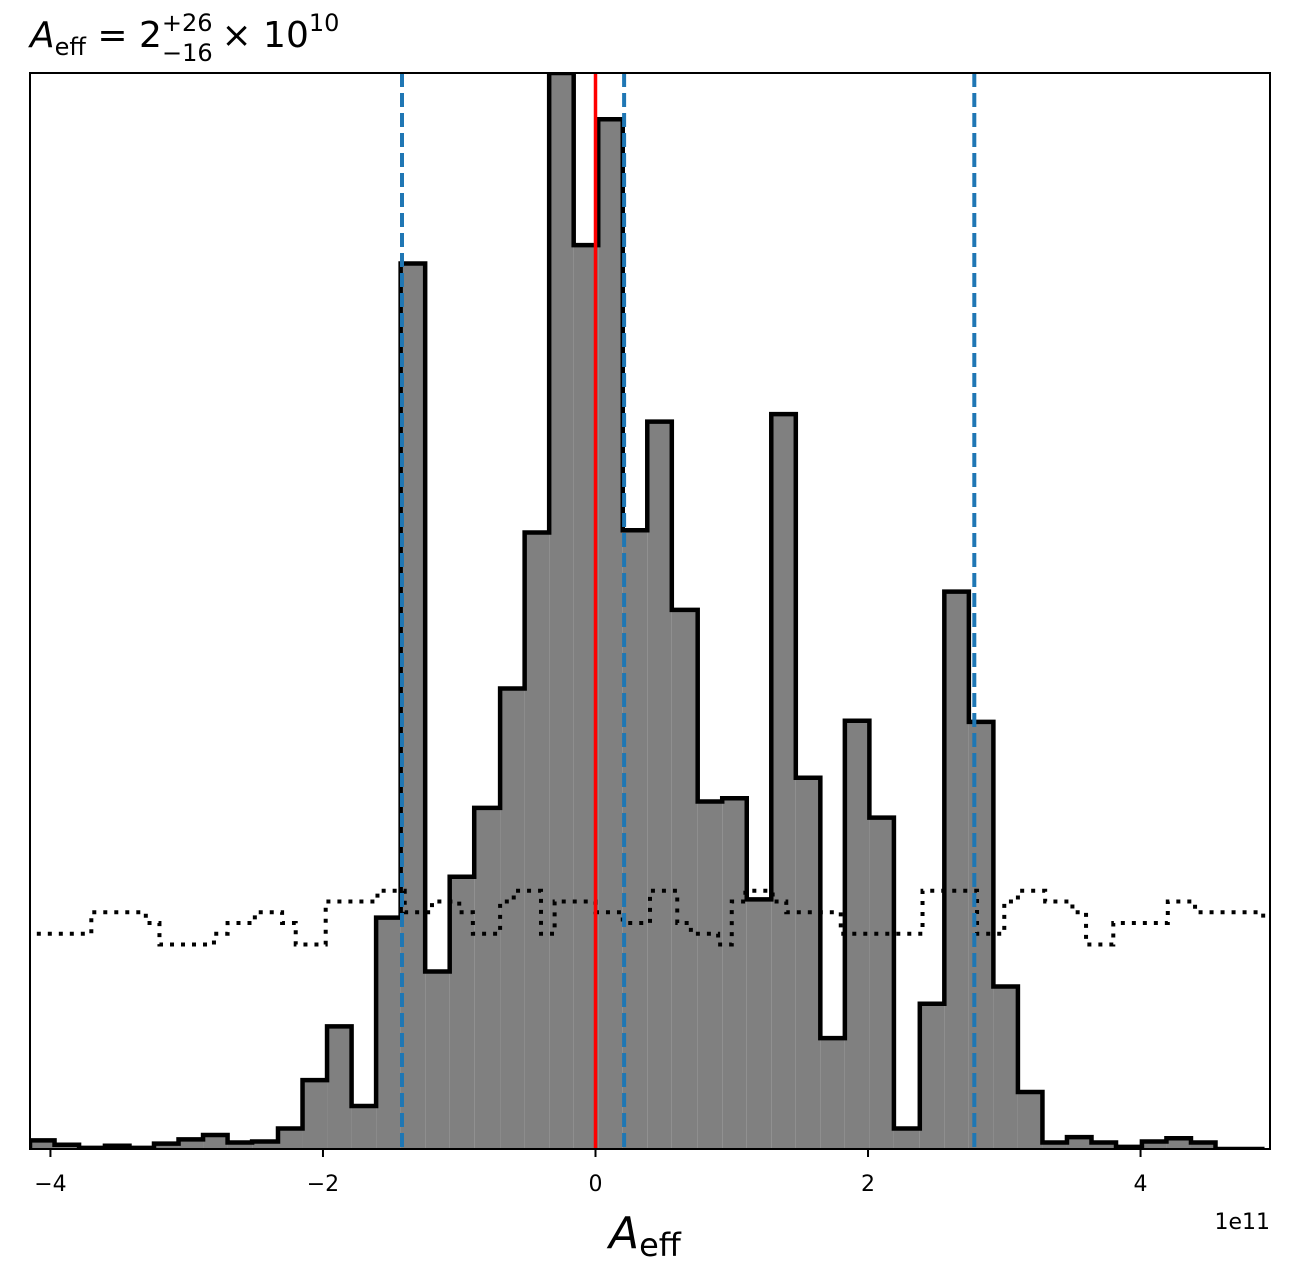  I want to click on x-tick-label: 2, so click(868, 1184).